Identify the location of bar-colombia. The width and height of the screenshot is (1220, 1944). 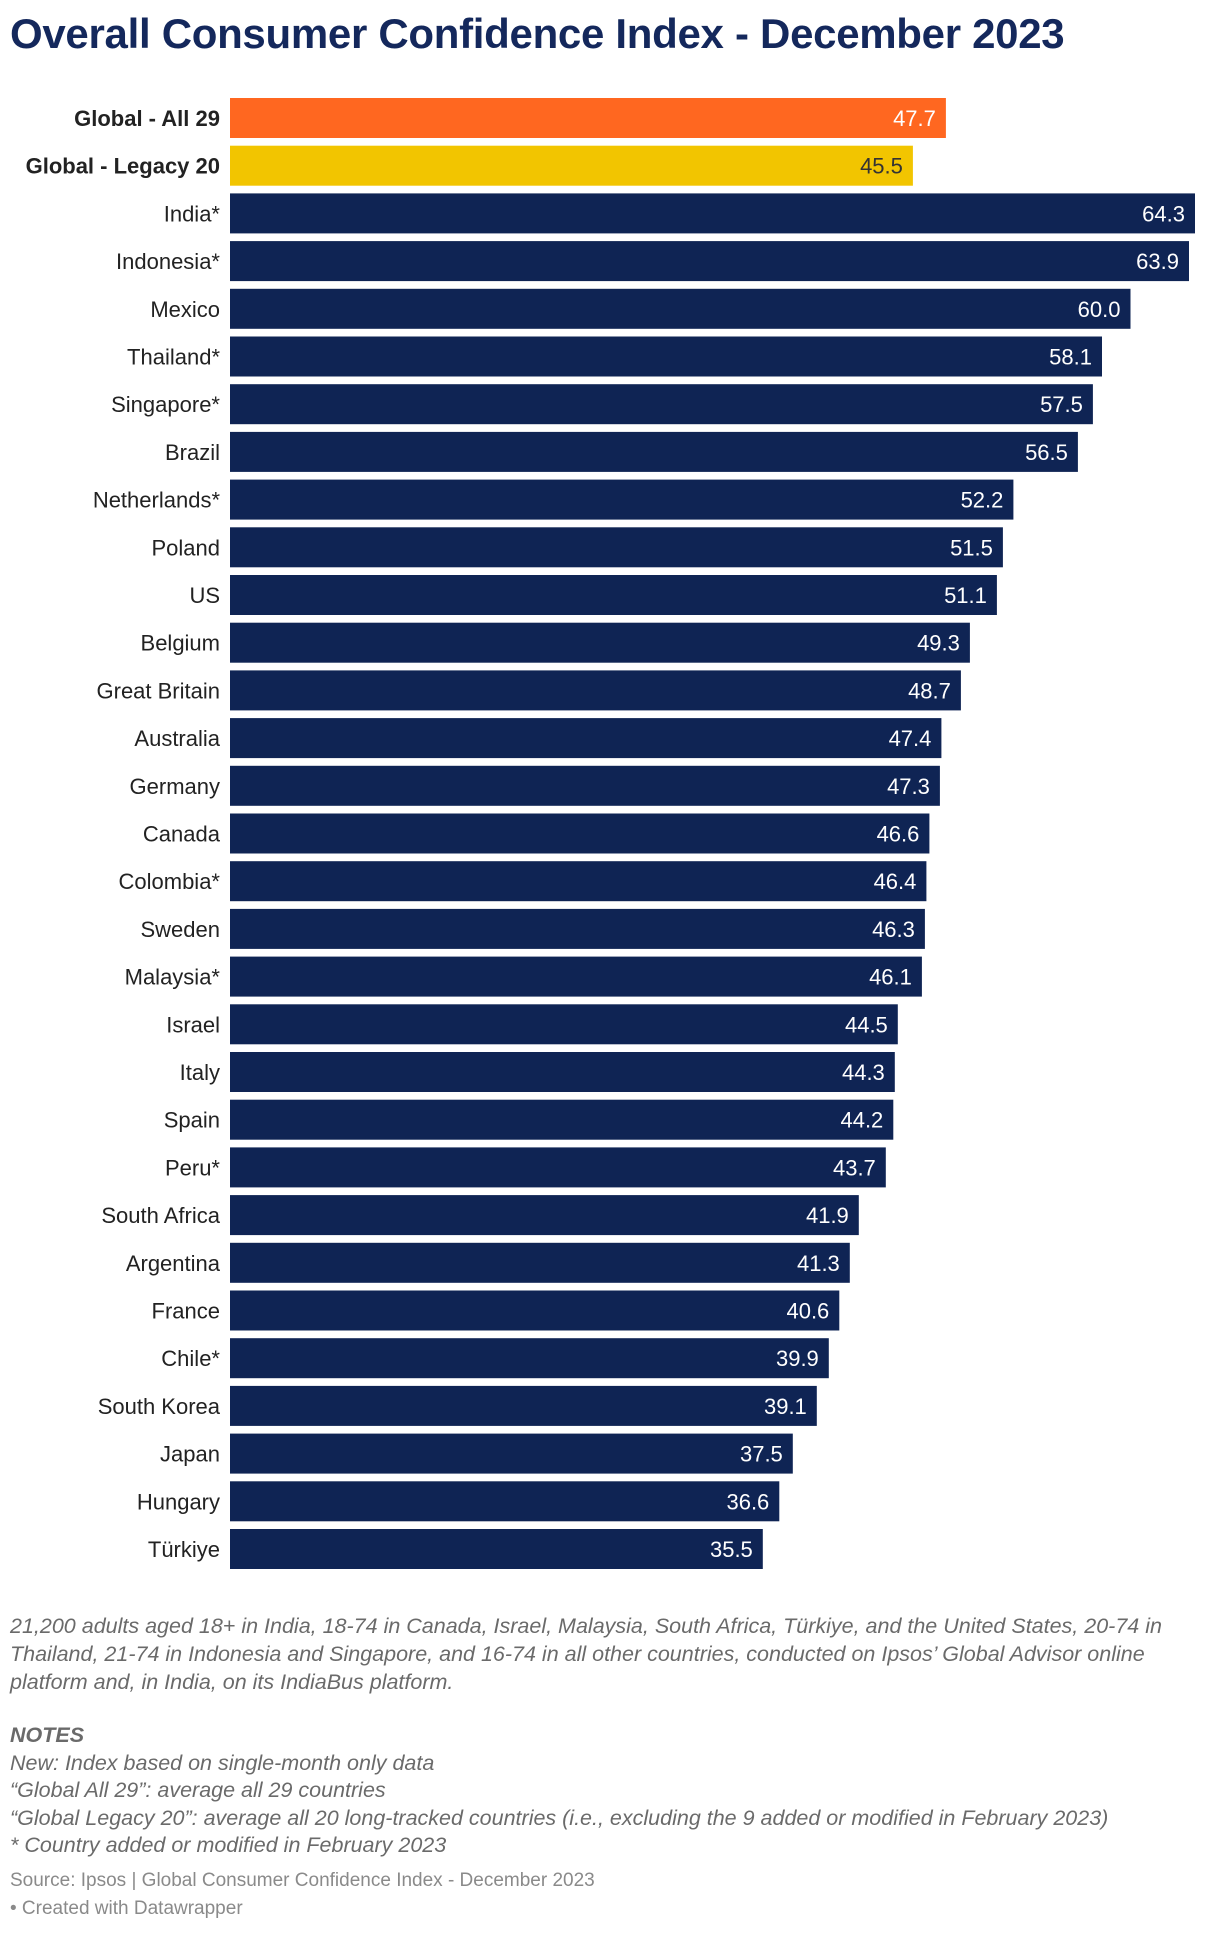
(578, 881).